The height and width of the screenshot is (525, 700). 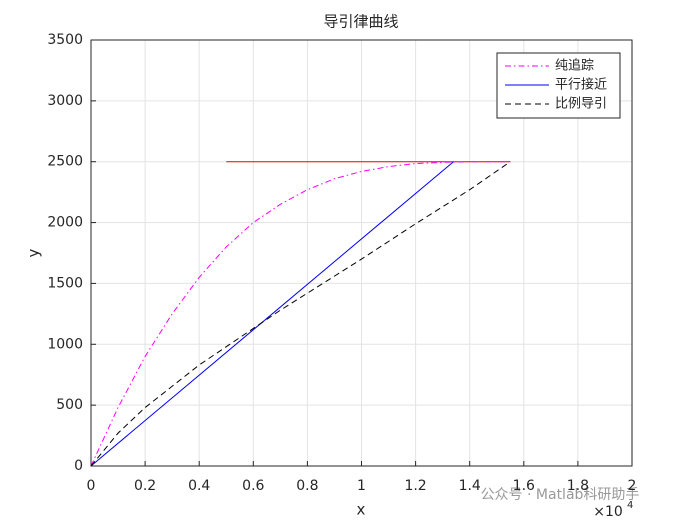 What do you see at coordinates (199, 486) in the screenshot?
I see `x-tick-label: 0.4` at bounding box center [199, 486].